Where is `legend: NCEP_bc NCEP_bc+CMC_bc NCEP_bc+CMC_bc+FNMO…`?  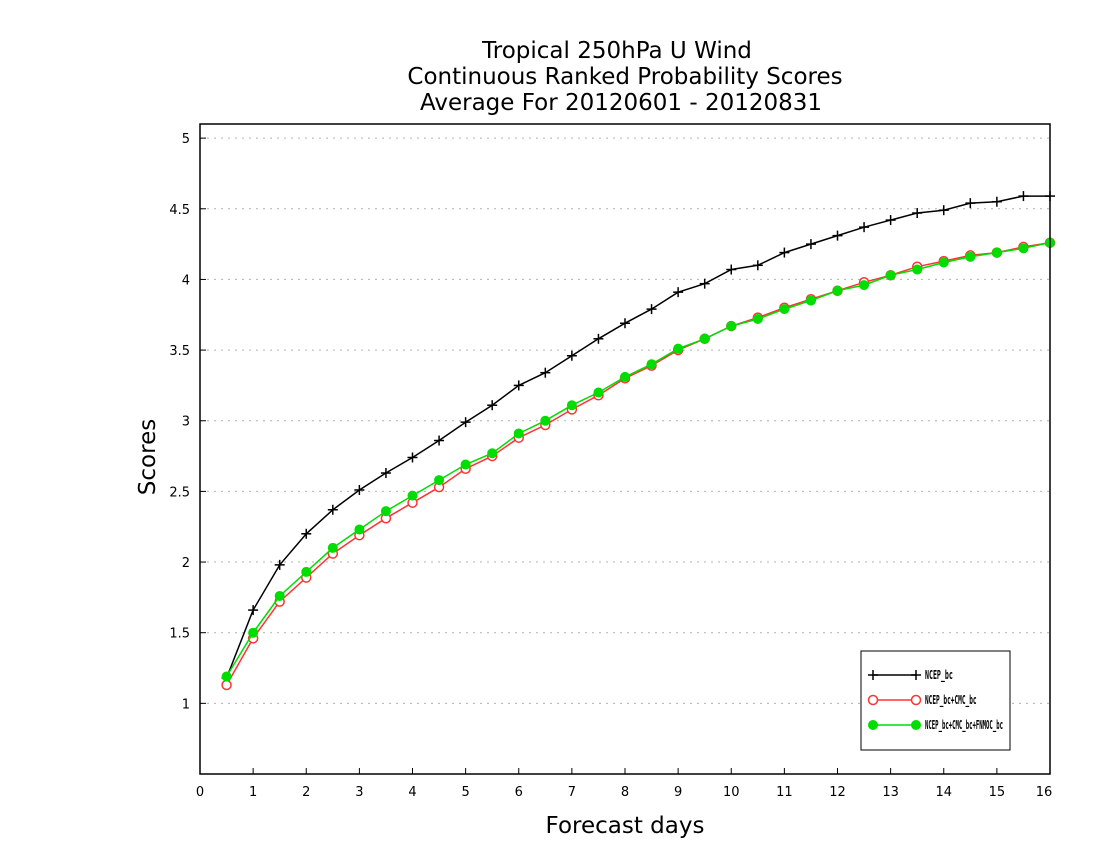 legend: NCEP_bc NCEP_bc+CMC_bc NCEP_bc+CMC_bc+FNMO… is located at coordinates (935, 700).